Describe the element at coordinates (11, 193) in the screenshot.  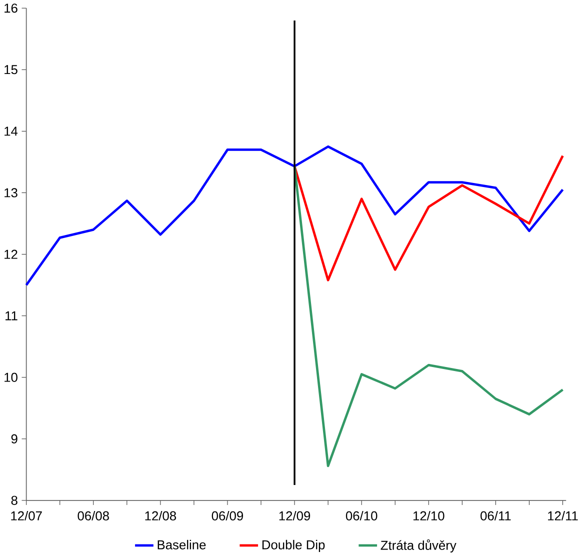
I see `y-tick-label: 13` at that location.